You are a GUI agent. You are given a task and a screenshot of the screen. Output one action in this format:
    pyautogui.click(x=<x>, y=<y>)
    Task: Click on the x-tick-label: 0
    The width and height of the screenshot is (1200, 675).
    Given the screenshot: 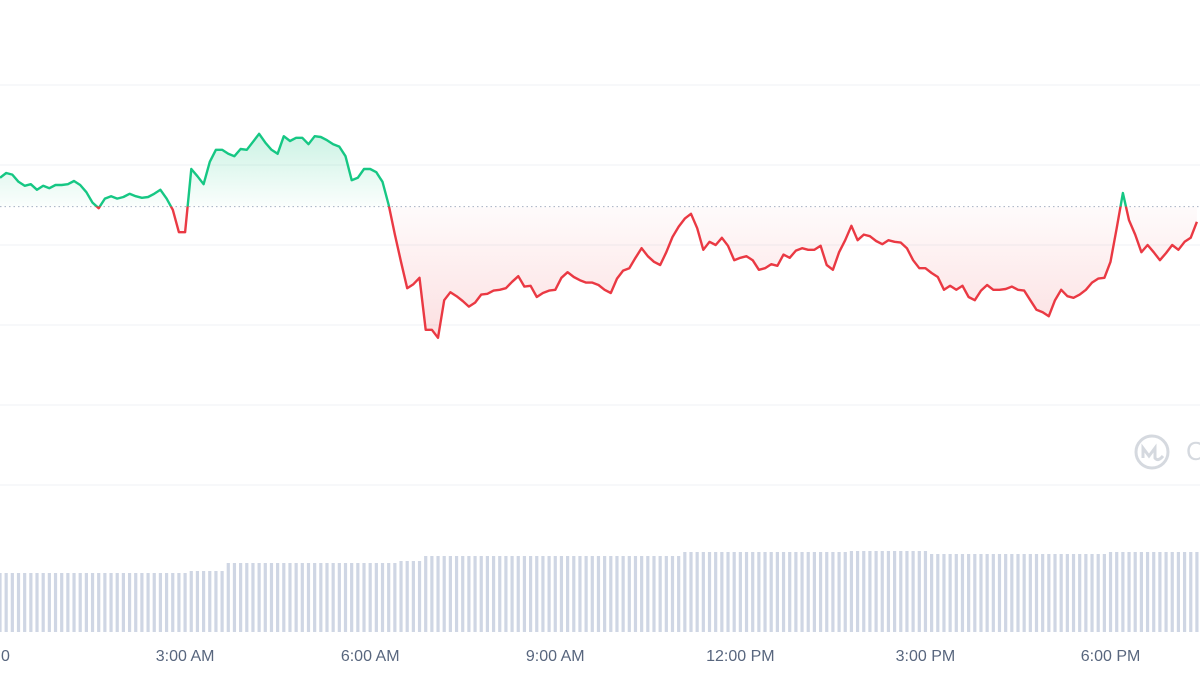 What is the action you would take?
    pyautogui.click(x=5, y=656)
    